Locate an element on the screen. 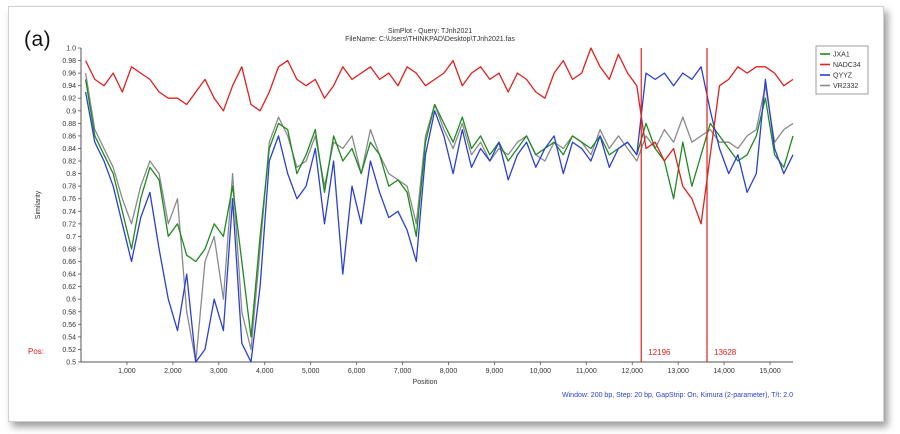 This screenshot has height=434, width=900. y-tick-label: 0.56 is located at coordinates (69, 325).